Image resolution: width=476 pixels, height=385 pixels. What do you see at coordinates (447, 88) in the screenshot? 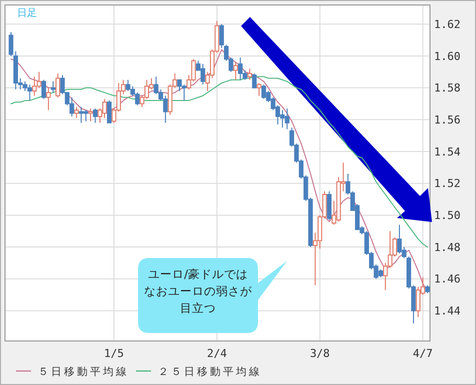
I see `y-tick-label: 1.58` at bounding box center [447, 88].